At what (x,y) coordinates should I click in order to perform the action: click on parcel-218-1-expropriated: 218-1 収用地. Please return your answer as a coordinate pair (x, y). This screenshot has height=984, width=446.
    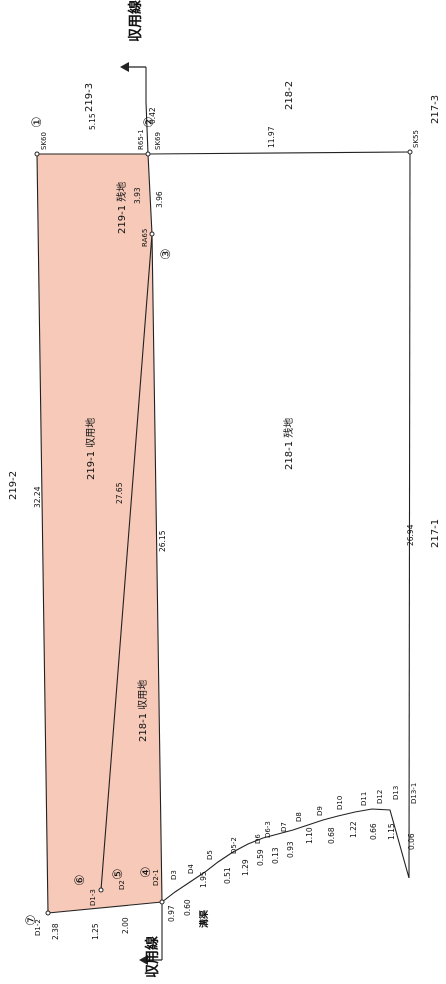
    Looking at the image, I should click on (142, 711).